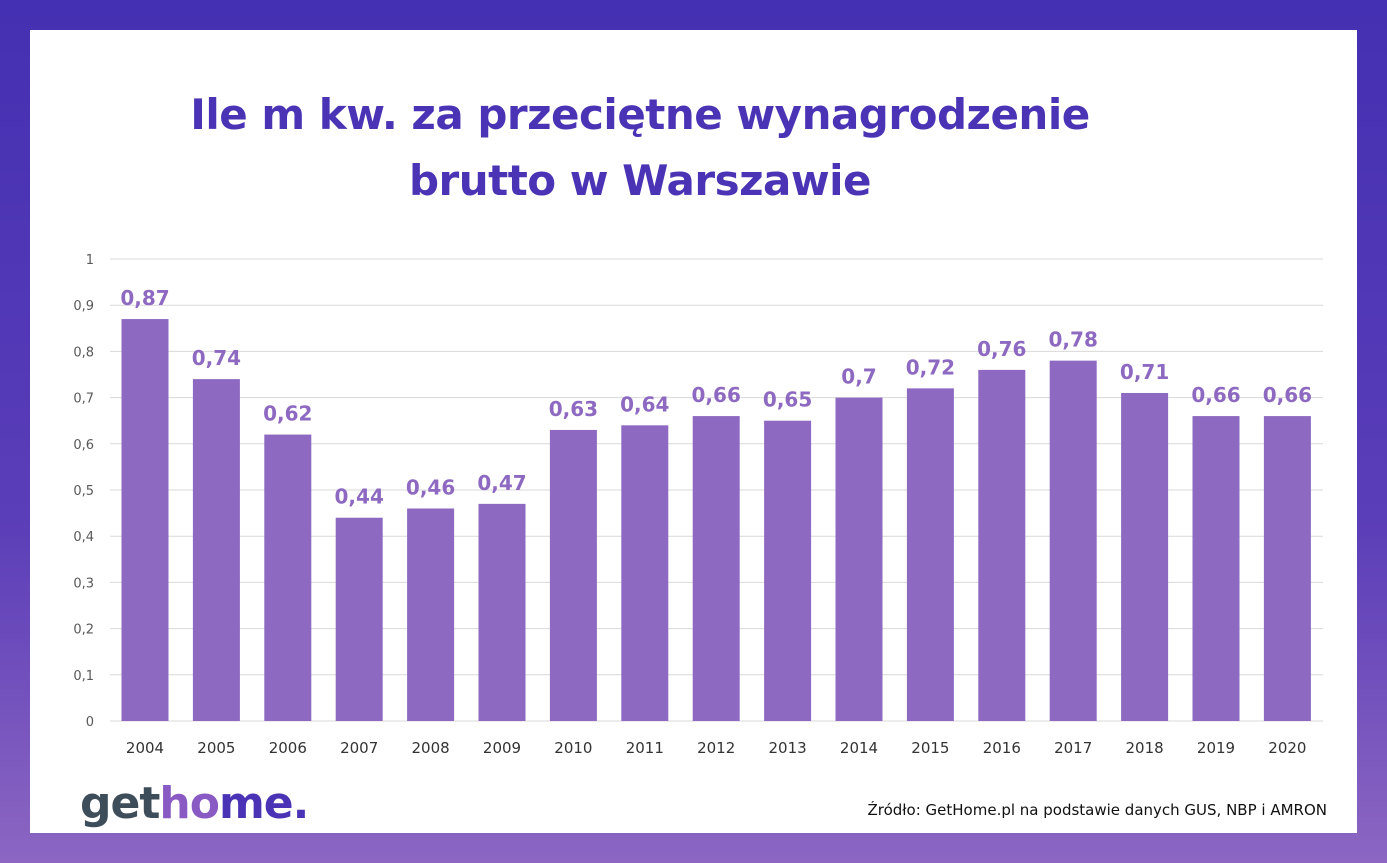 Image resolution: width=1387 pixels, height=863 pixels. I want to click on data-label: 0,72, so click(930, 367).